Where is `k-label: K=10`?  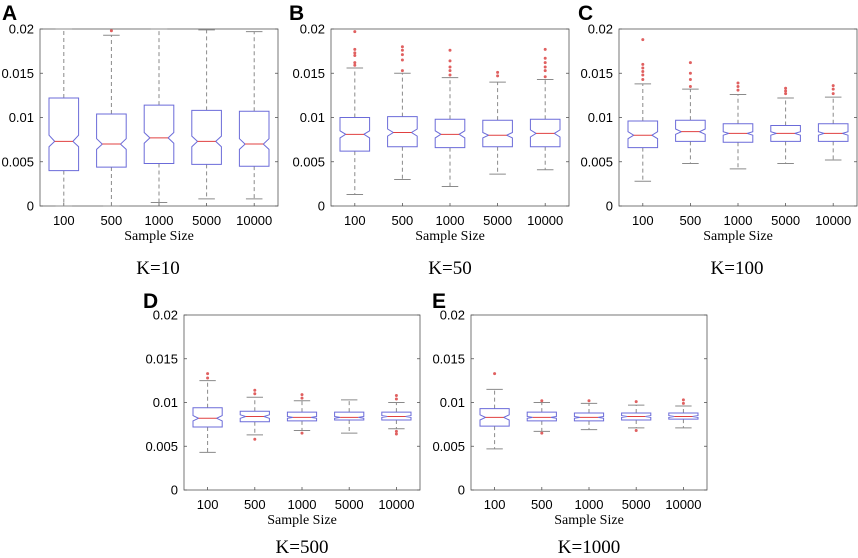
k-label: K=10 is located at coordinates (158, 268).